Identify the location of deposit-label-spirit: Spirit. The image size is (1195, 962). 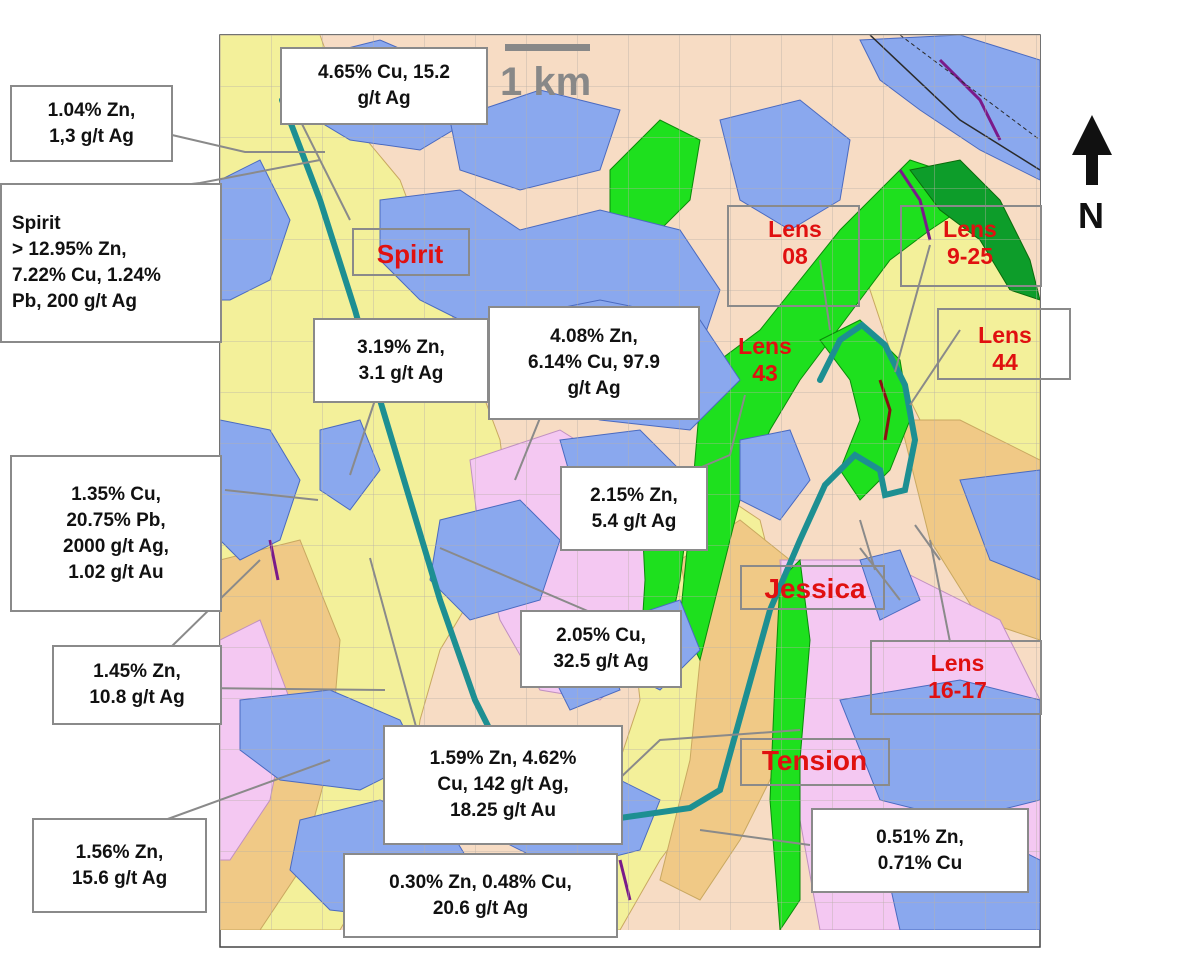
(410, 254).